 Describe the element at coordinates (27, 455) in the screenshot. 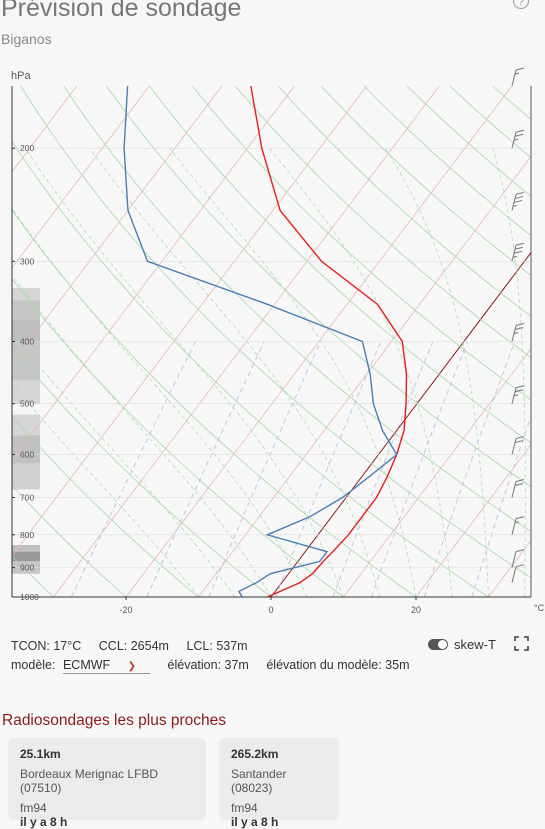

I see `y-tick-label: 600` at that location.